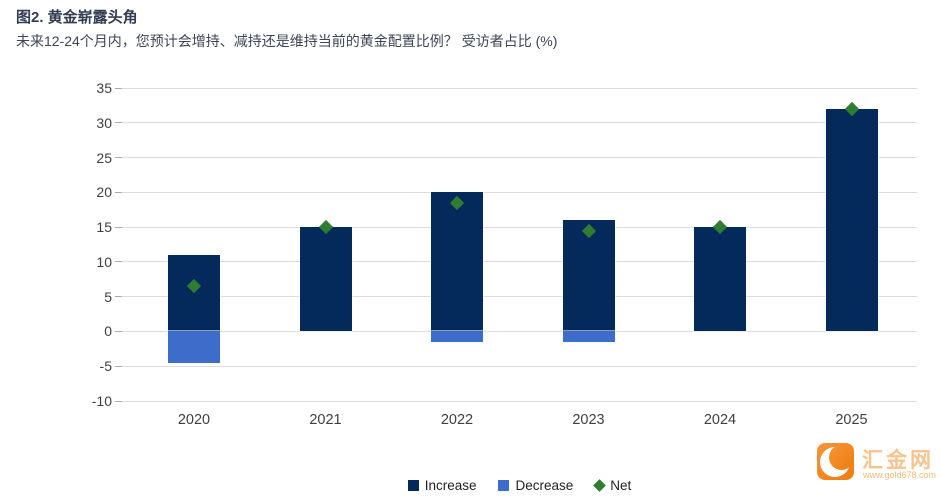 The image size is (940, 500). I want to click on x-axis-label: 2025, so click(851, 420).